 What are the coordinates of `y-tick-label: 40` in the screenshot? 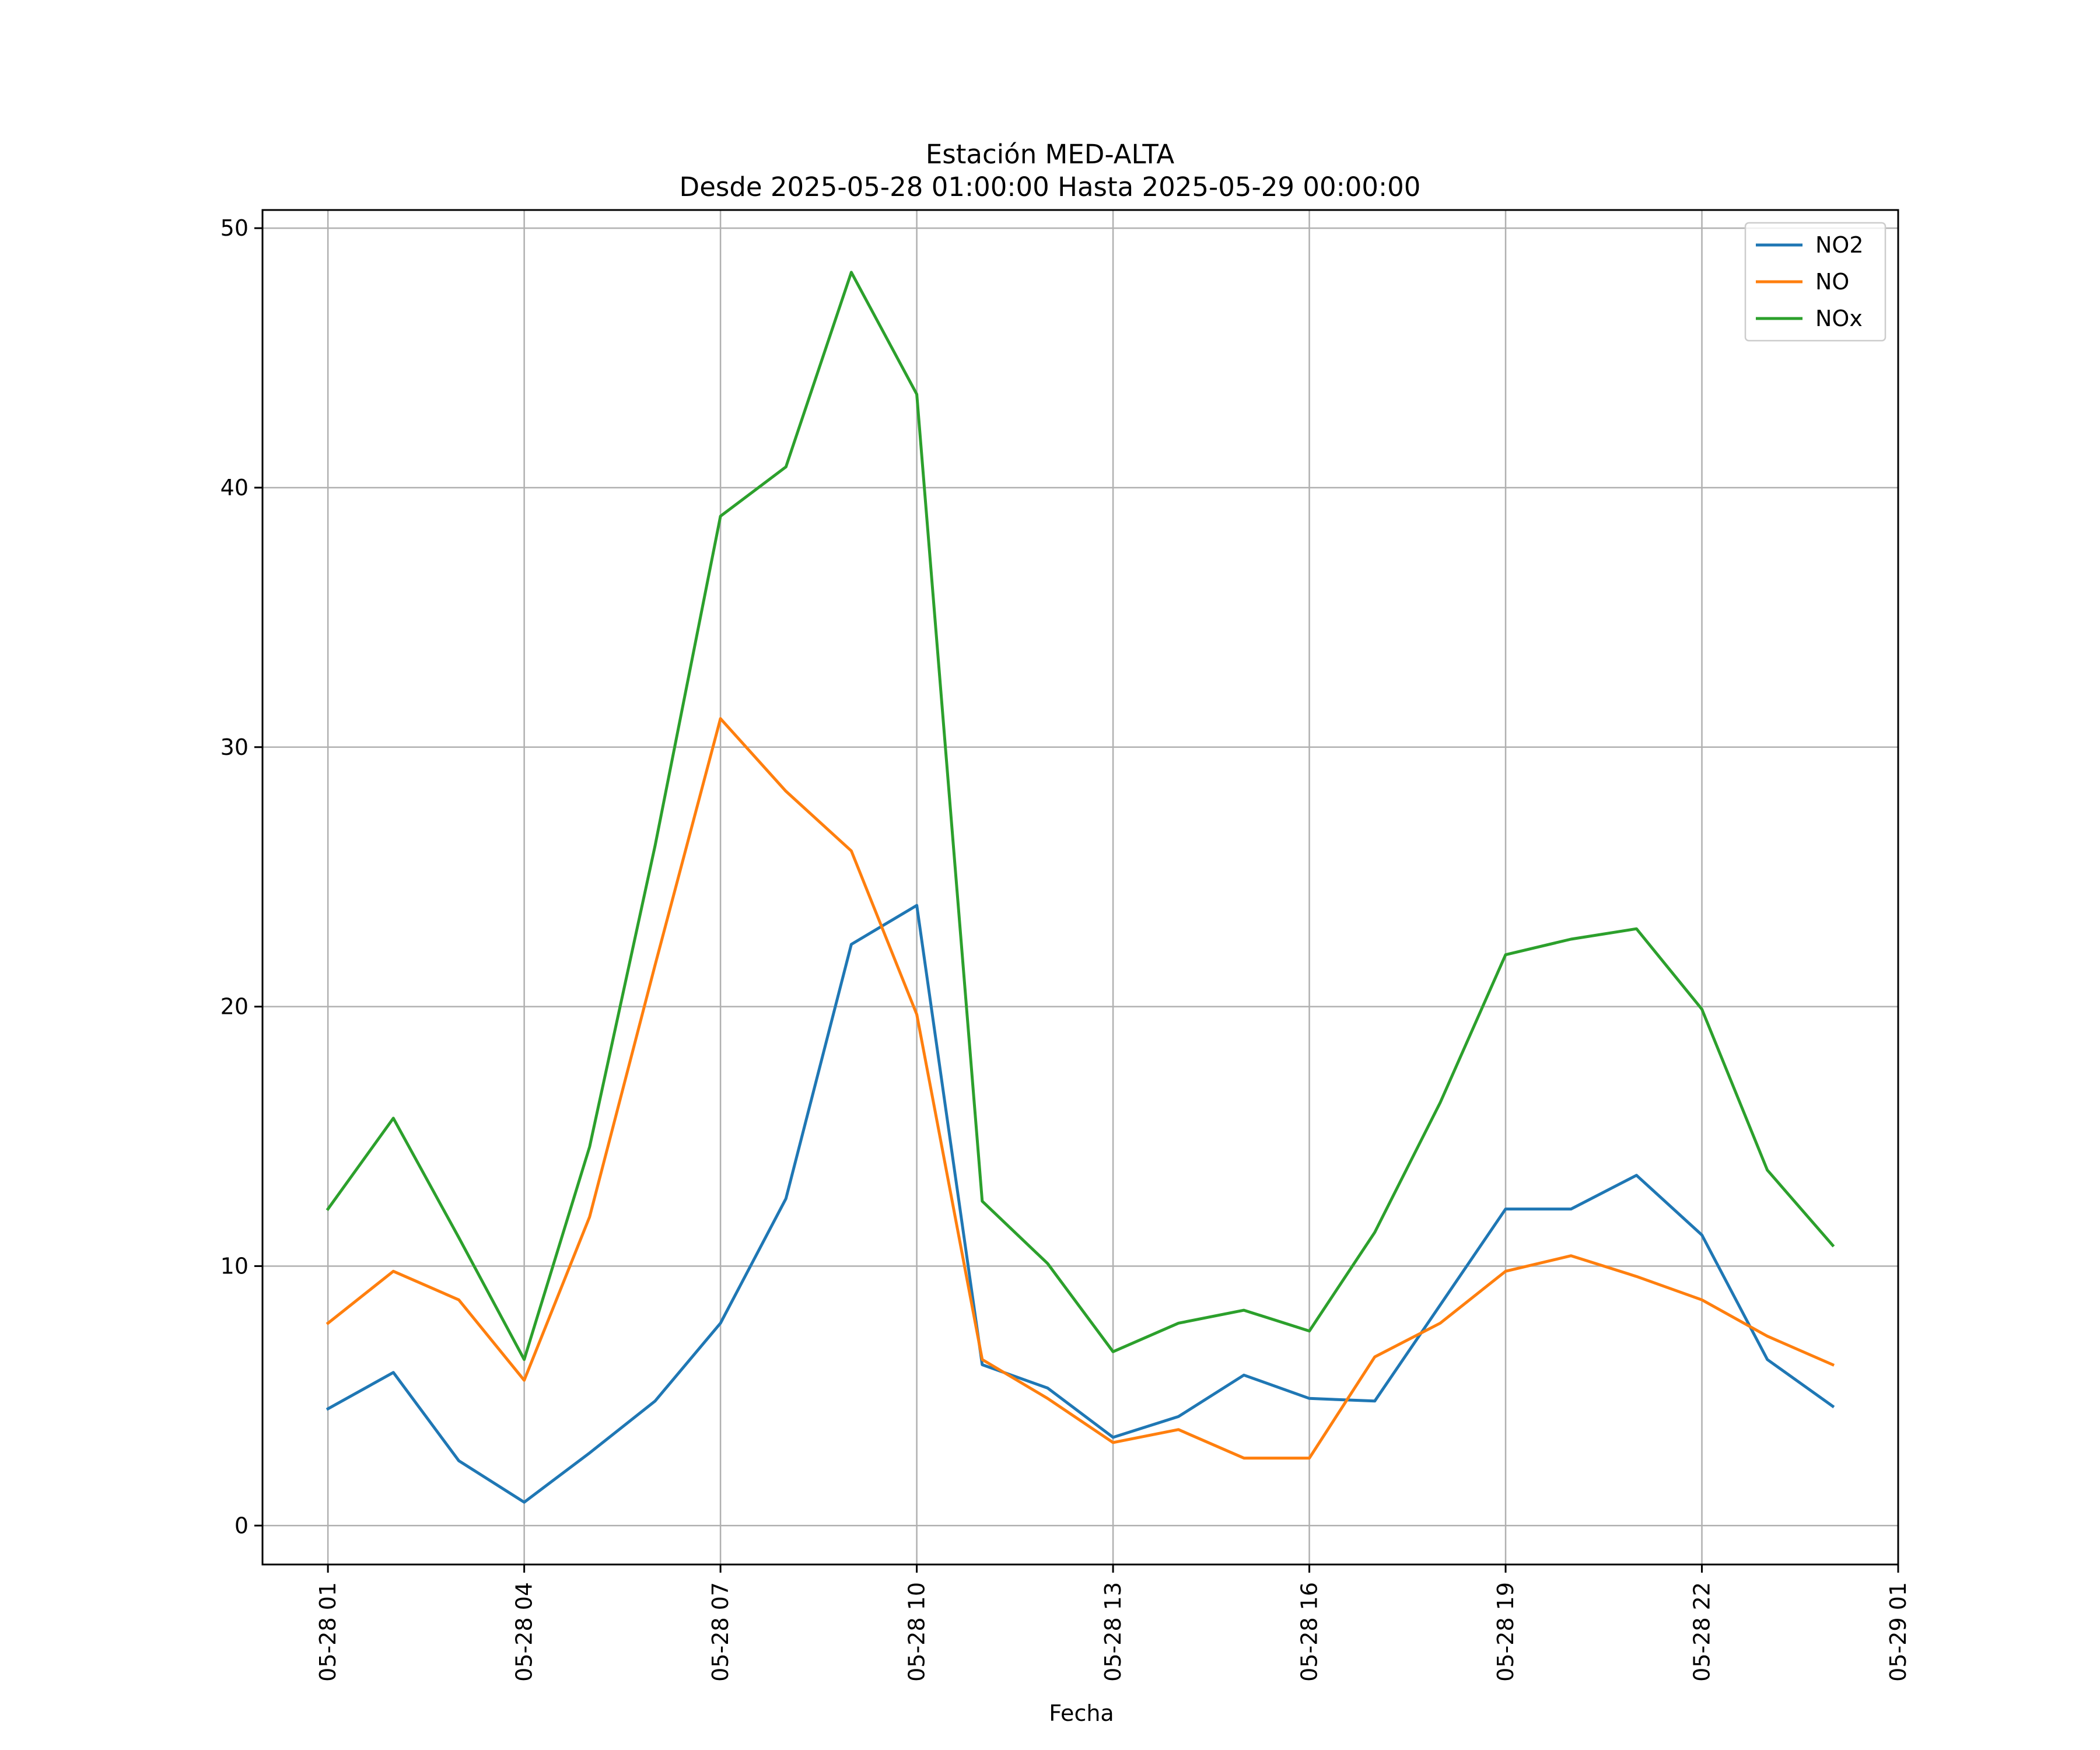 It's located at (235, 488).